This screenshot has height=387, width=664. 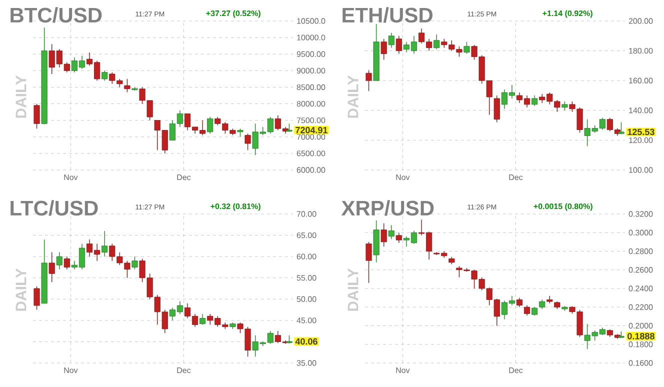 I want to click on y-tick-label: 9000.00, so click(x=311, y=71).